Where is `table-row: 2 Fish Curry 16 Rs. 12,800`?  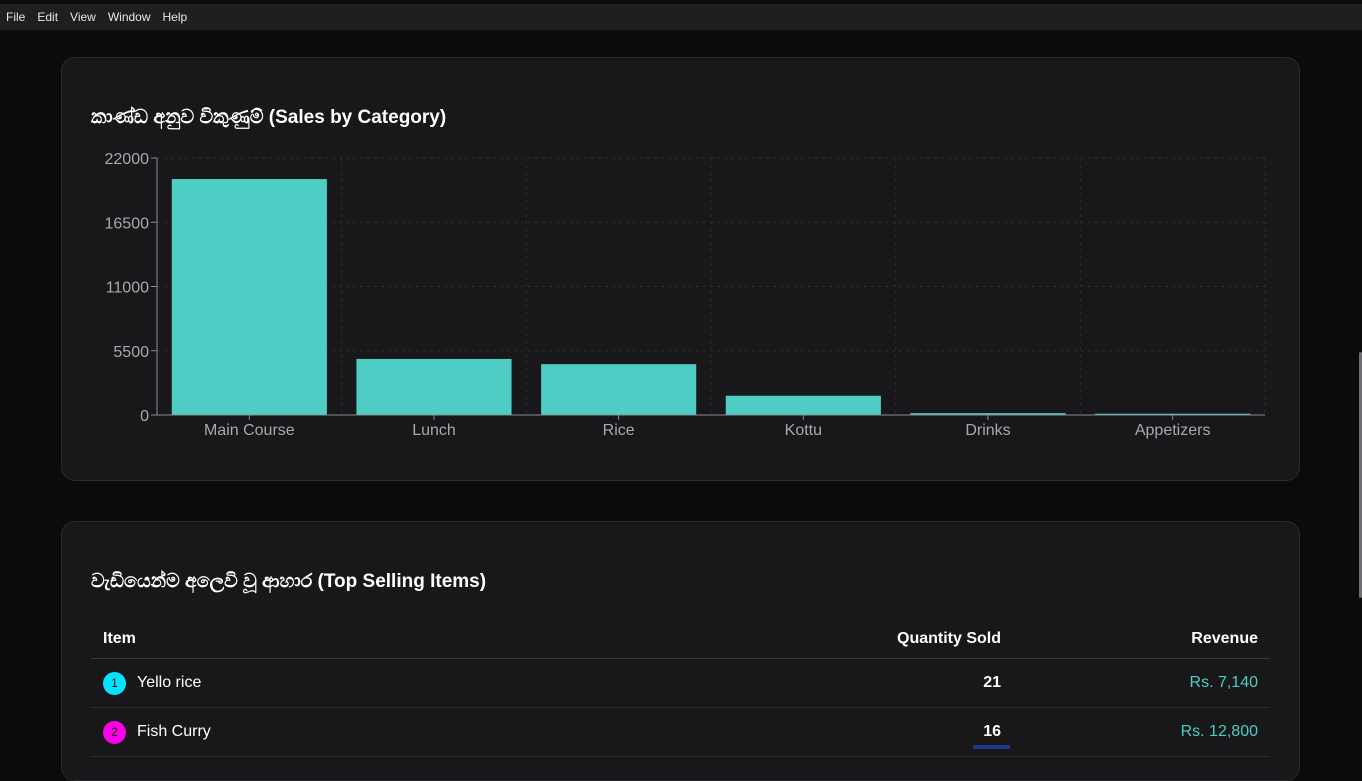 table-row: 2 Fish Curry 16 Rs. 12,800 is located at coordinates (680, 732).